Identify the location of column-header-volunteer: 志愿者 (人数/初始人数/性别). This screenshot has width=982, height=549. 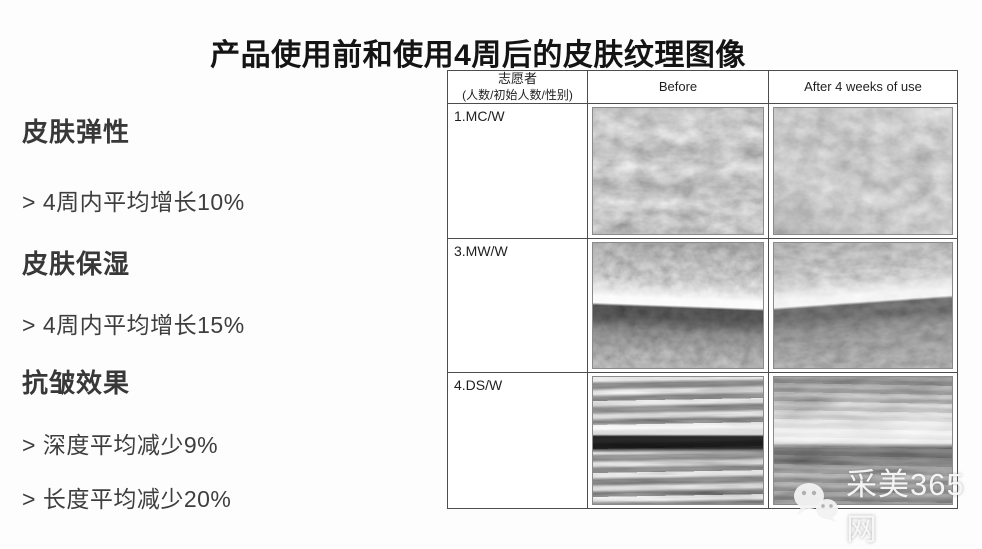
(518, 87).